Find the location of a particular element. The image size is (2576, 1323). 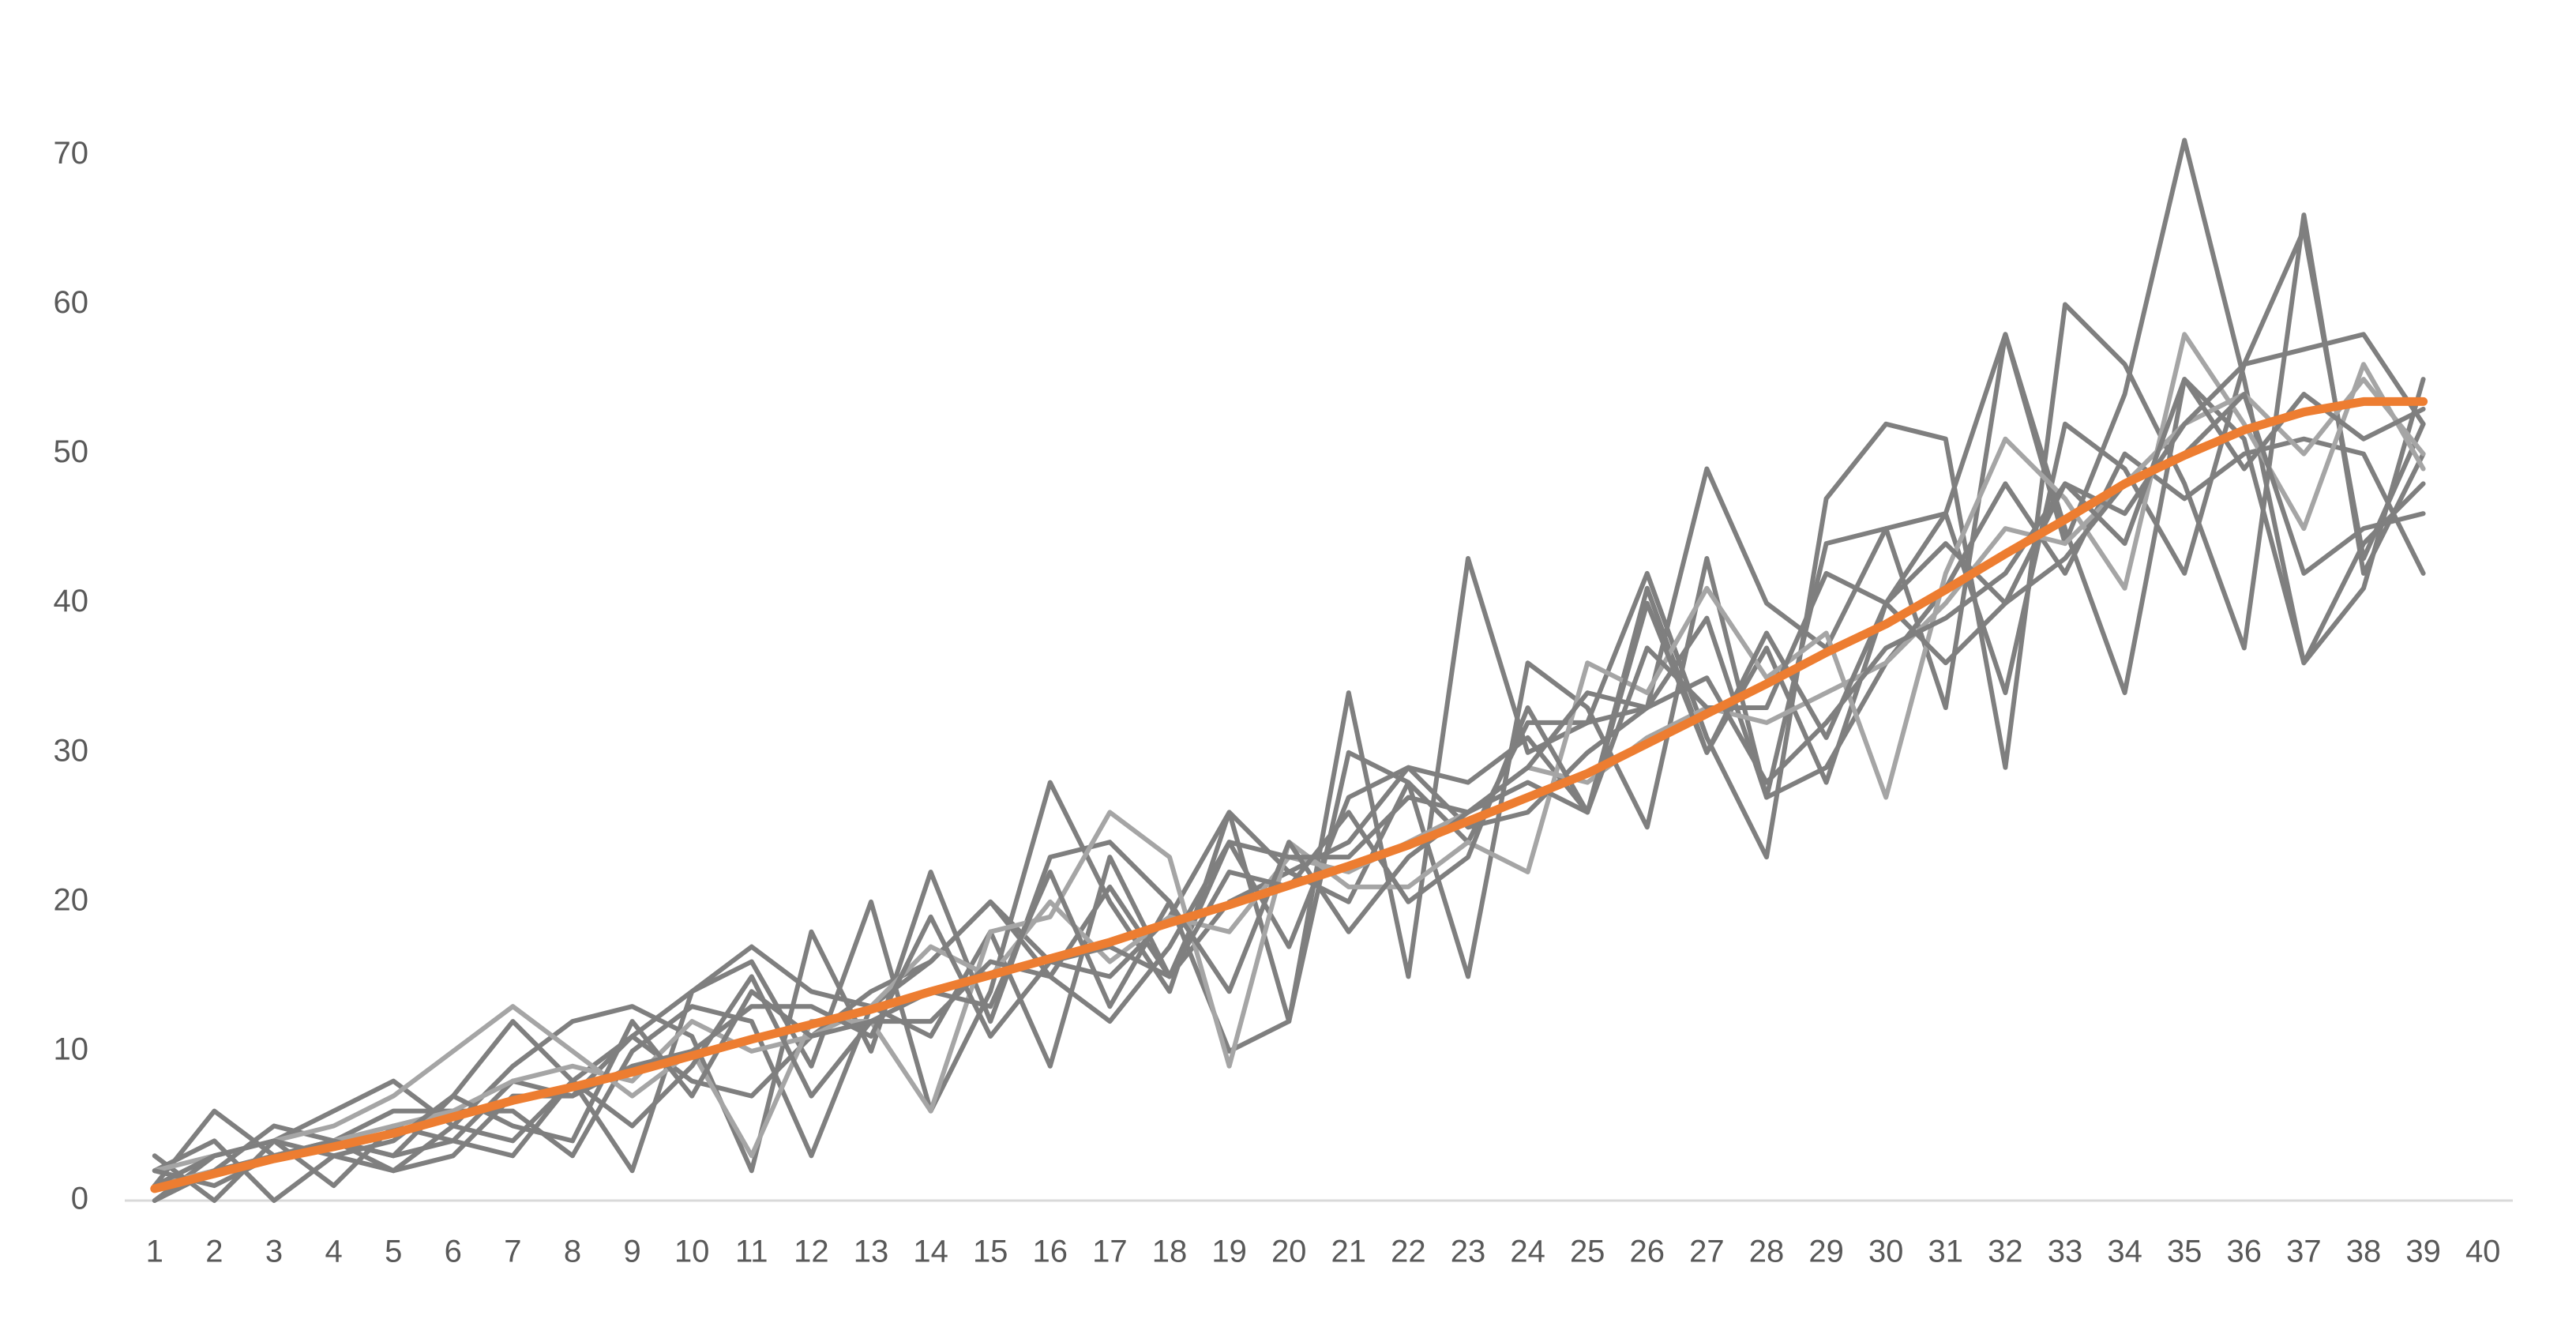

x-tick-label: 4 is located at coordinates (333, 1252).